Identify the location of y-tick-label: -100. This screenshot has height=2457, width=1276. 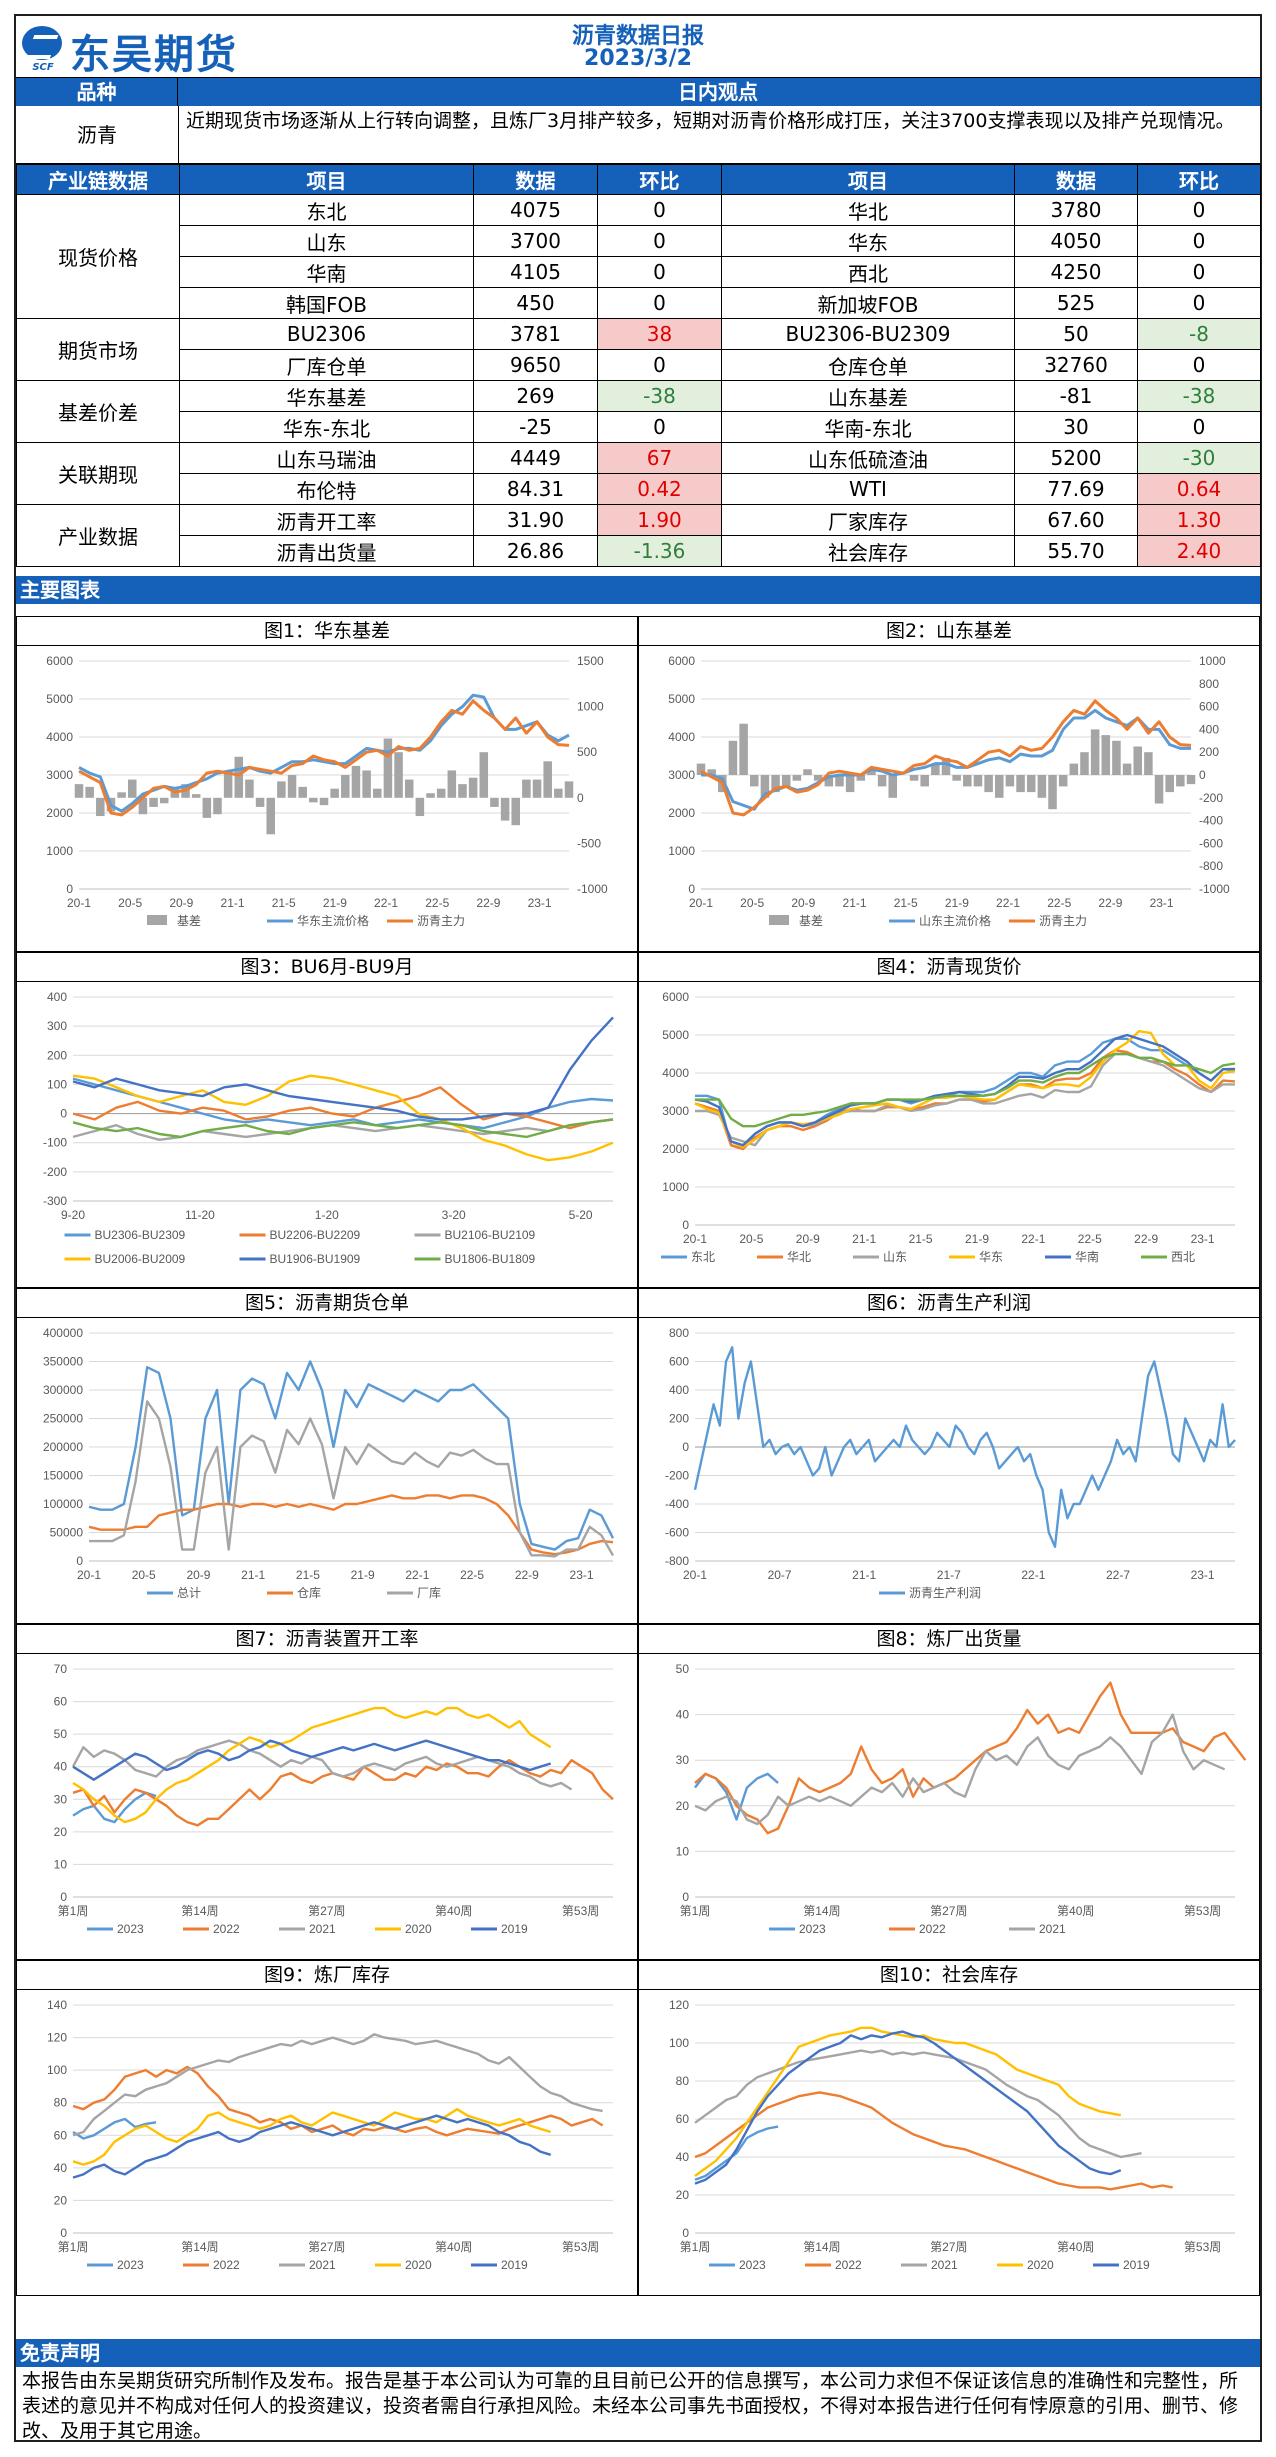
(55, 1143).